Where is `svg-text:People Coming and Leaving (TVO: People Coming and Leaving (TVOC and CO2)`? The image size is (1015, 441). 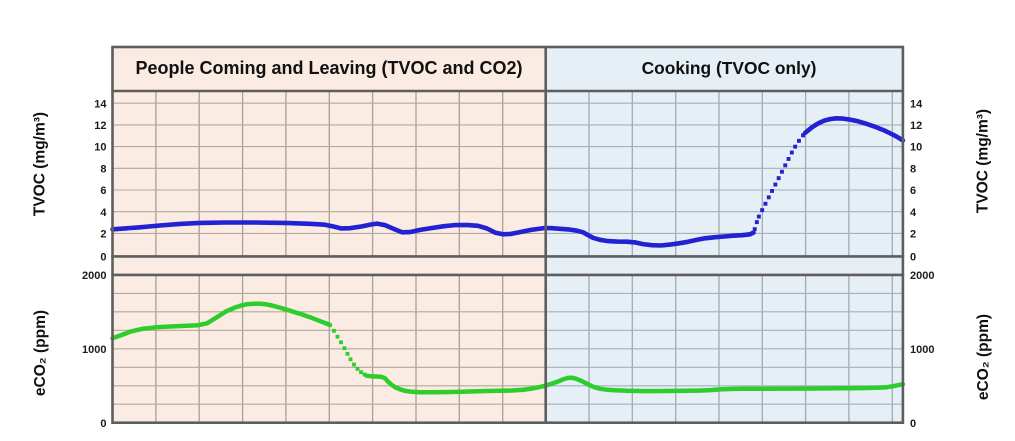 svg-text:People Coming and Leaving (TVO: People Coming and Leaving (TVOC and CO2) is located at coordinates (328, 68).